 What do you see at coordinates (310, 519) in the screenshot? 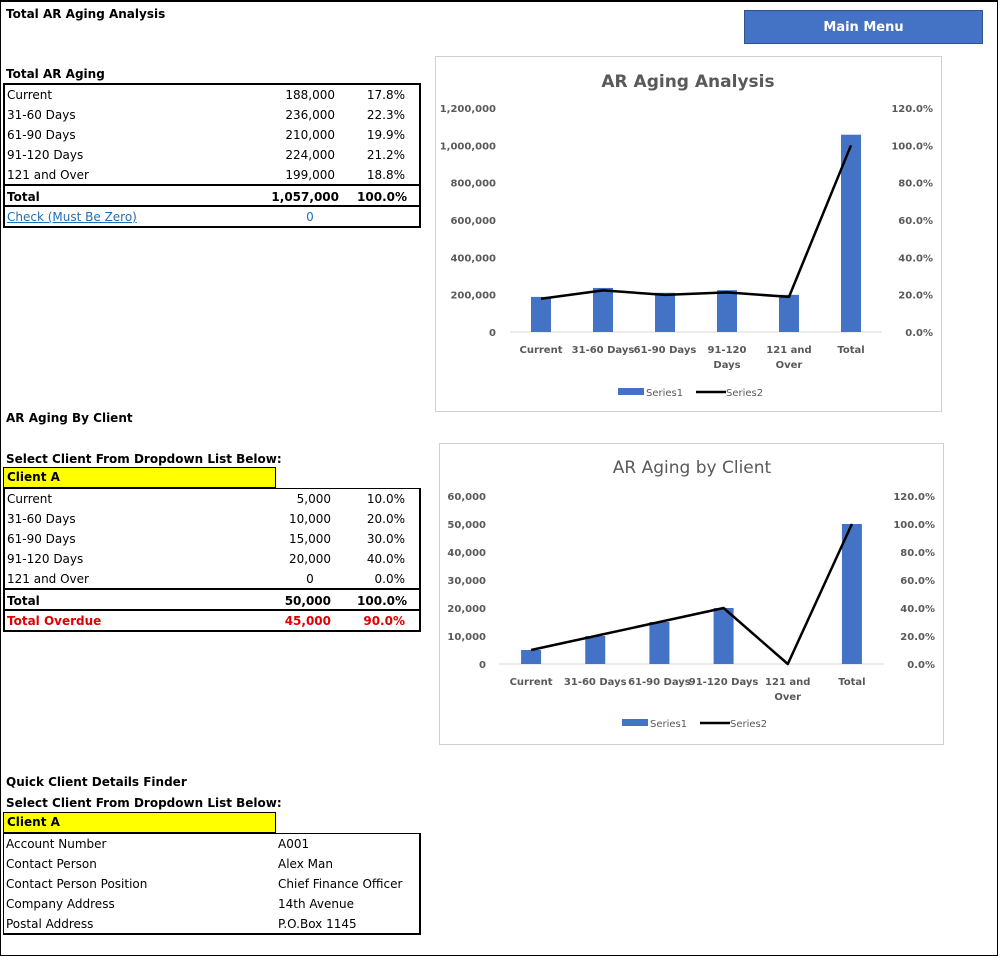
I see `row-amount: 10,000` at bounding box center [310, 519].